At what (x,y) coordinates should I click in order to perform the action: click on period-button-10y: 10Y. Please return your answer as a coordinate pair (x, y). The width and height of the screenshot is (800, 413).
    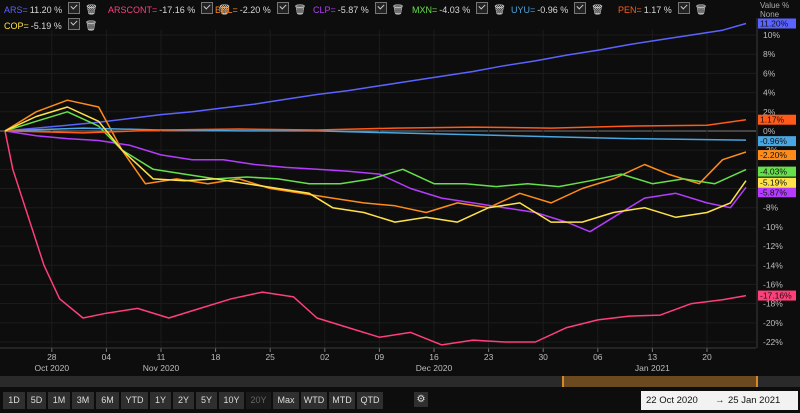
    Looking at the image, I should click on (231, 400).